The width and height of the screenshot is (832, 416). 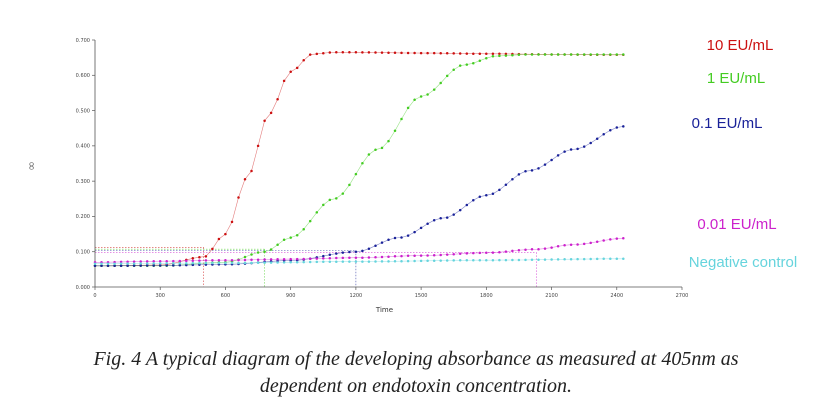 I want to click on series-0-01-eu-ml, so click(x=359, y=250).